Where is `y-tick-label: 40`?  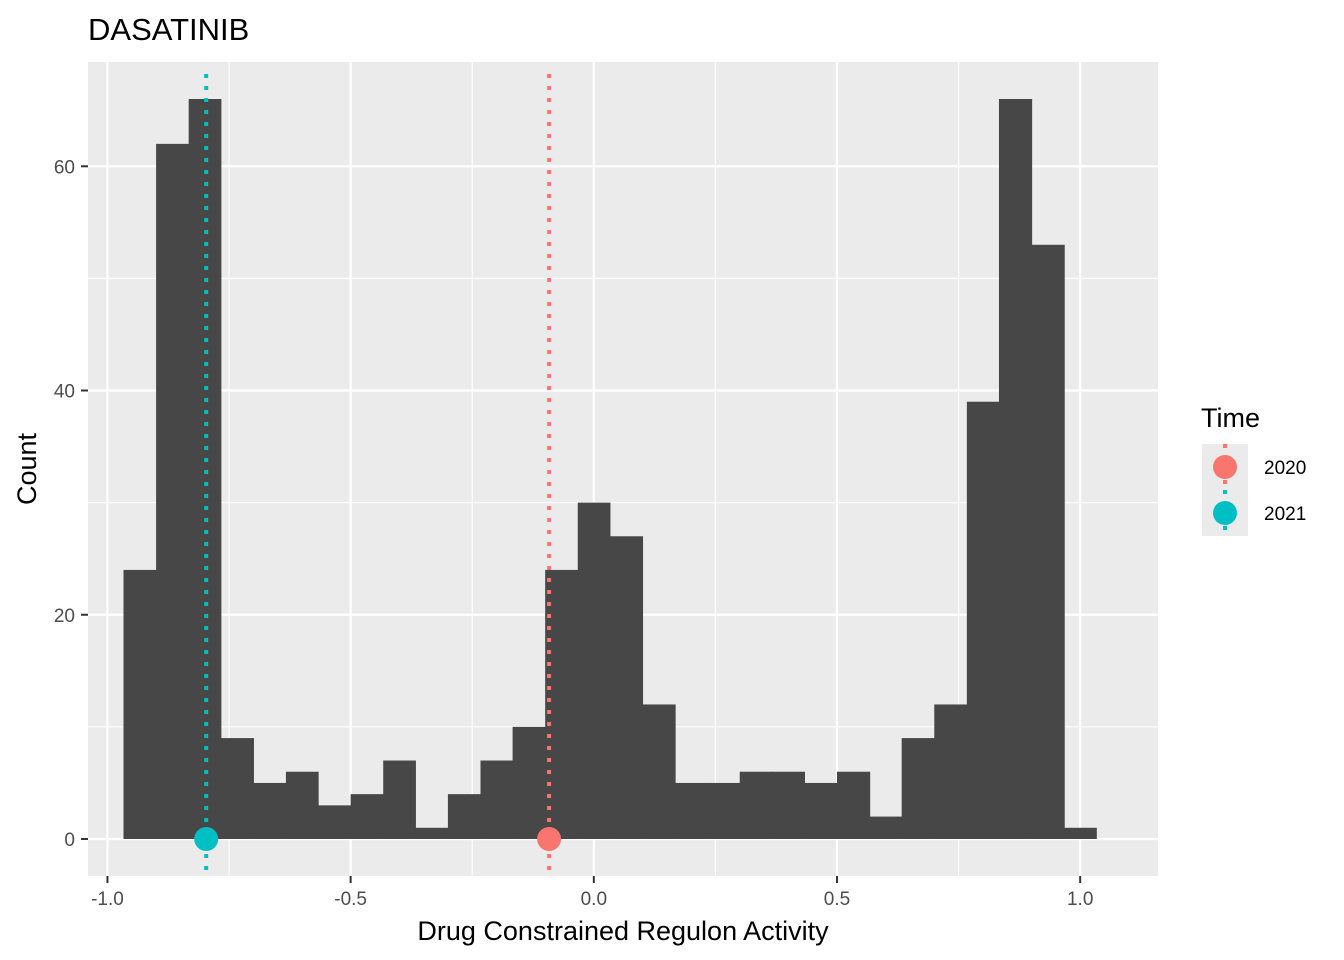 y-tick-label: 40 is located at coordinates (64, 392).